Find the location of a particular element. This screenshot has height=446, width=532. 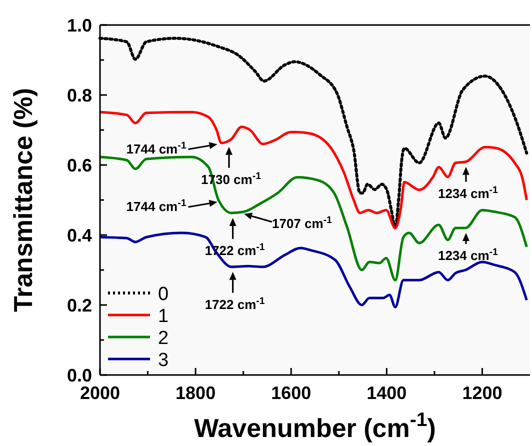

y-tick-label: 0.6 is located at coordinates (79, 165).